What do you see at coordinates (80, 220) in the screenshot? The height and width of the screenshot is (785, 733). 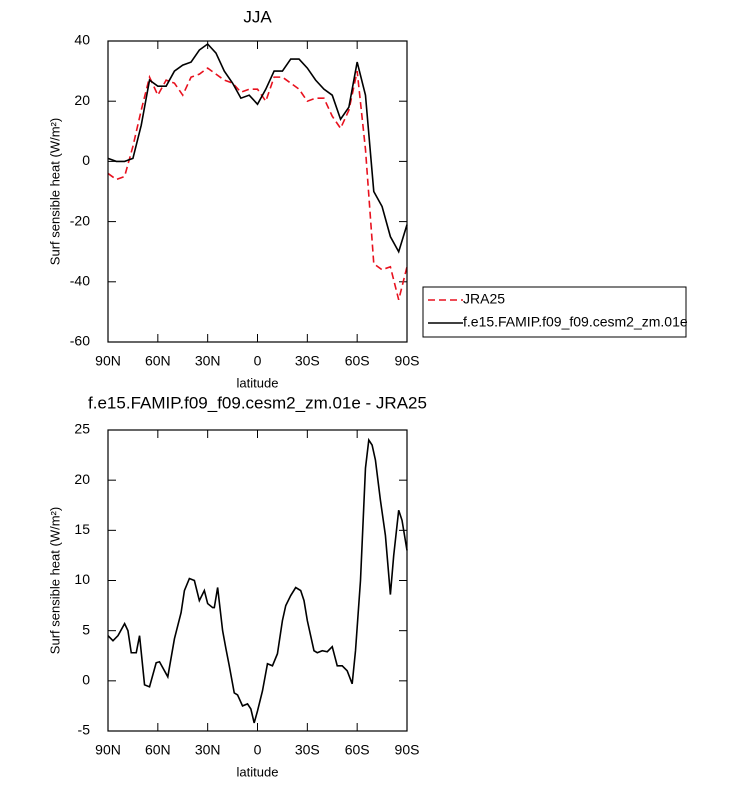 I see `y-tick-label: -20` at bounding box center [80, 220].